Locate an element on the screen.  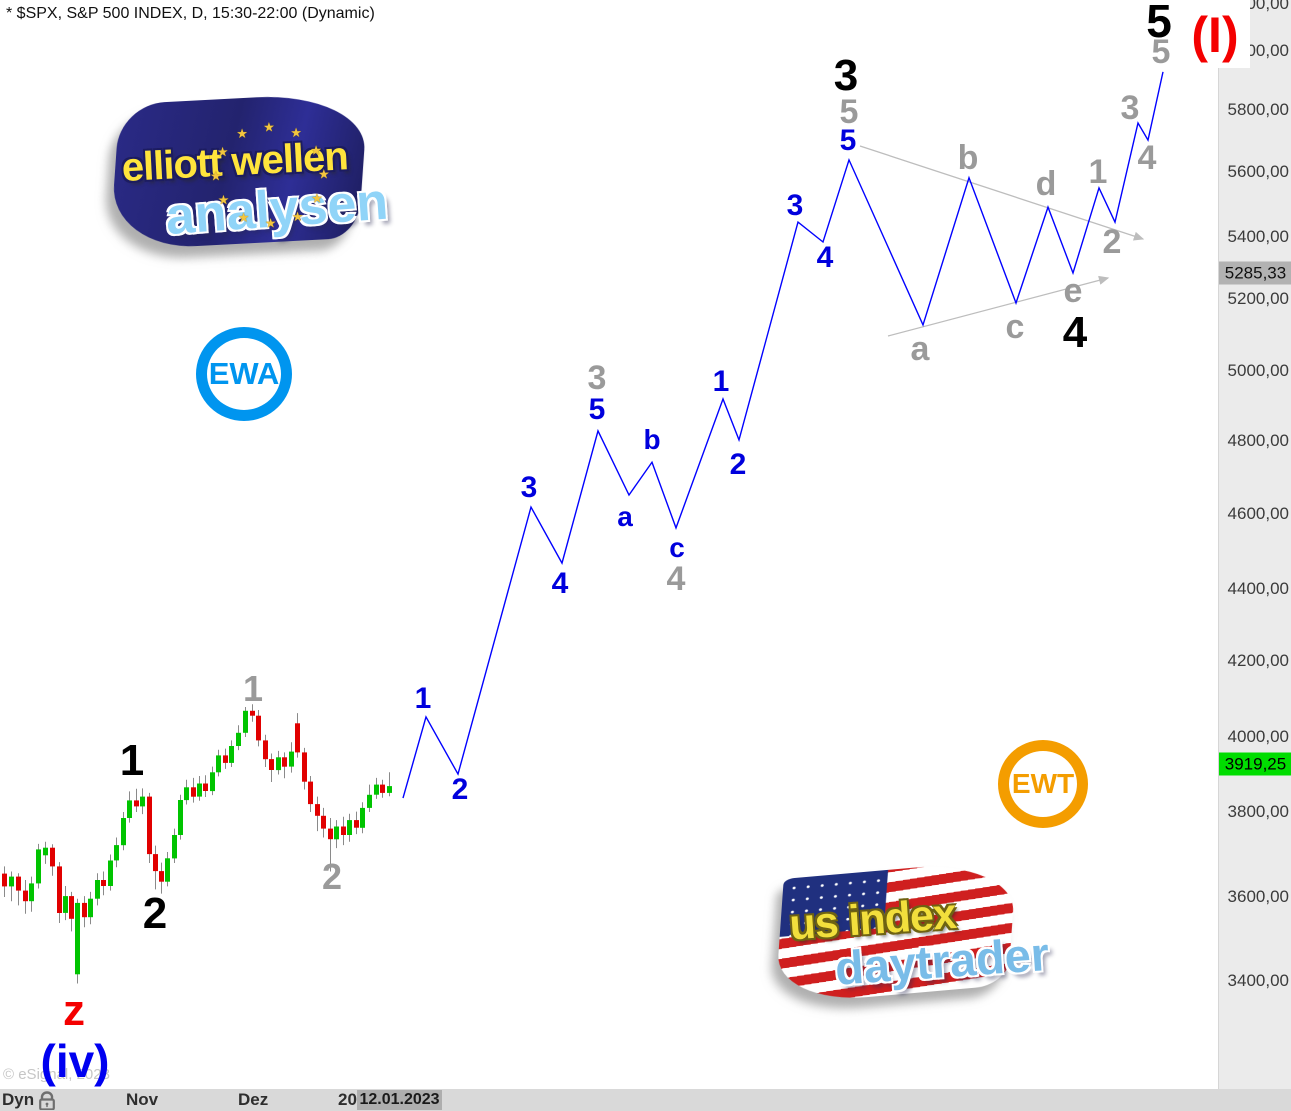
lock-icon is located at coordinates (47, 1100).